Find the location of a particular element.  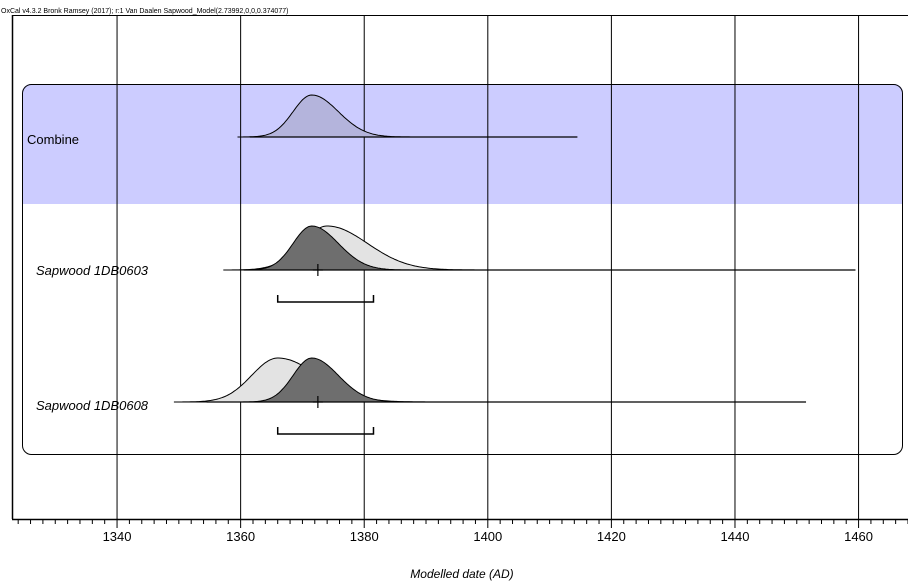

tick-label-1340: 1340 is located at coordinates (117, 536).